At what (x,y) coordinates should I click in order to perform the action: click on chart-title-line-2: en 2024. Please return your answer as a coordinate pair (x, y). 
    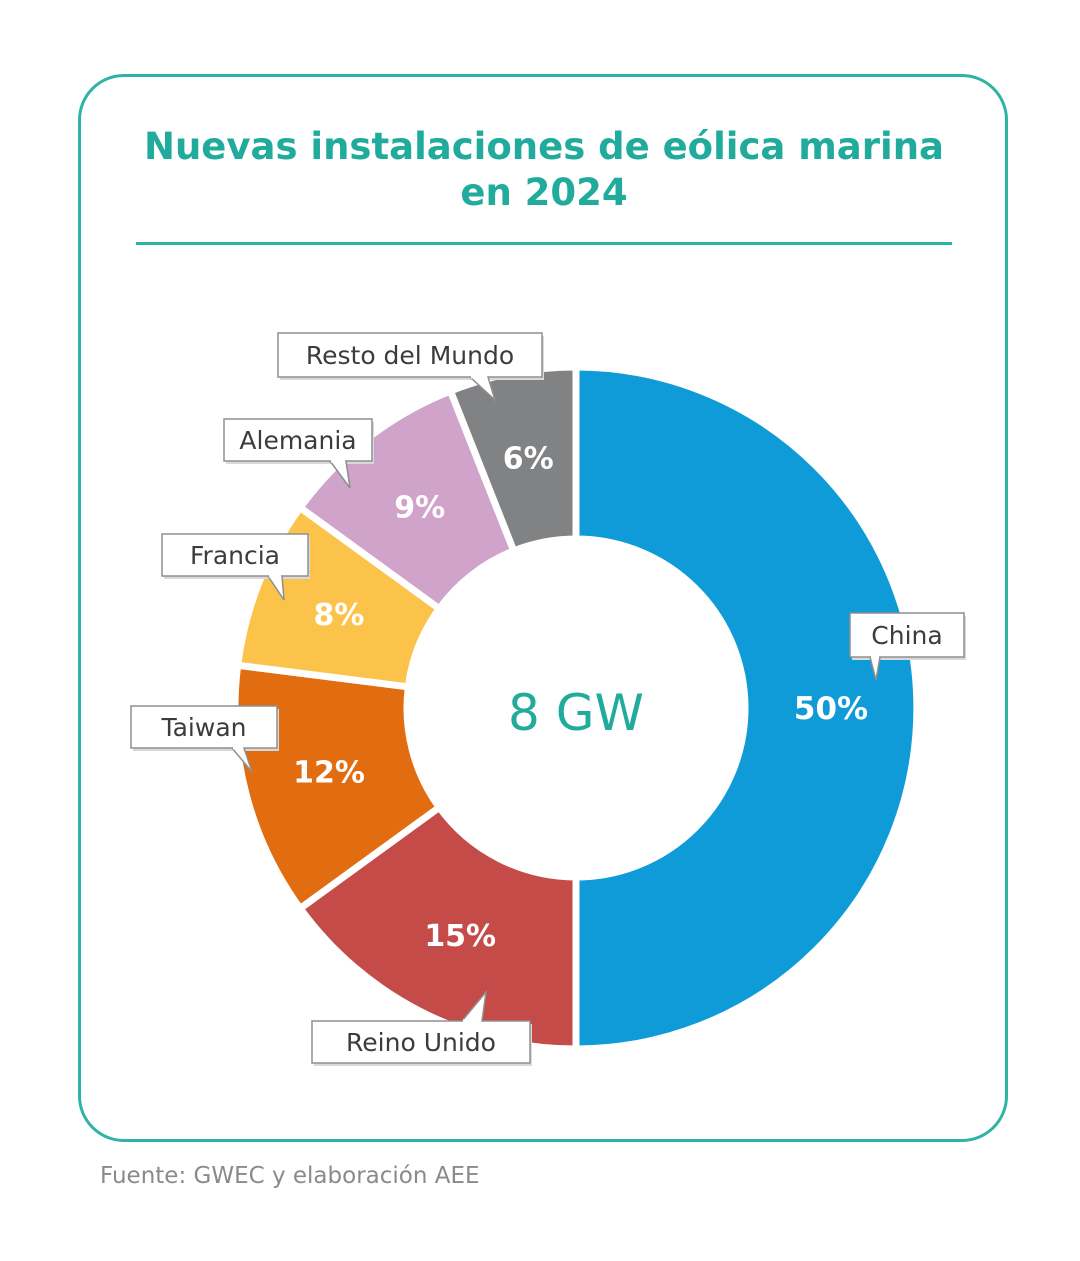
    Looking at the image, I should click on (544, 192).